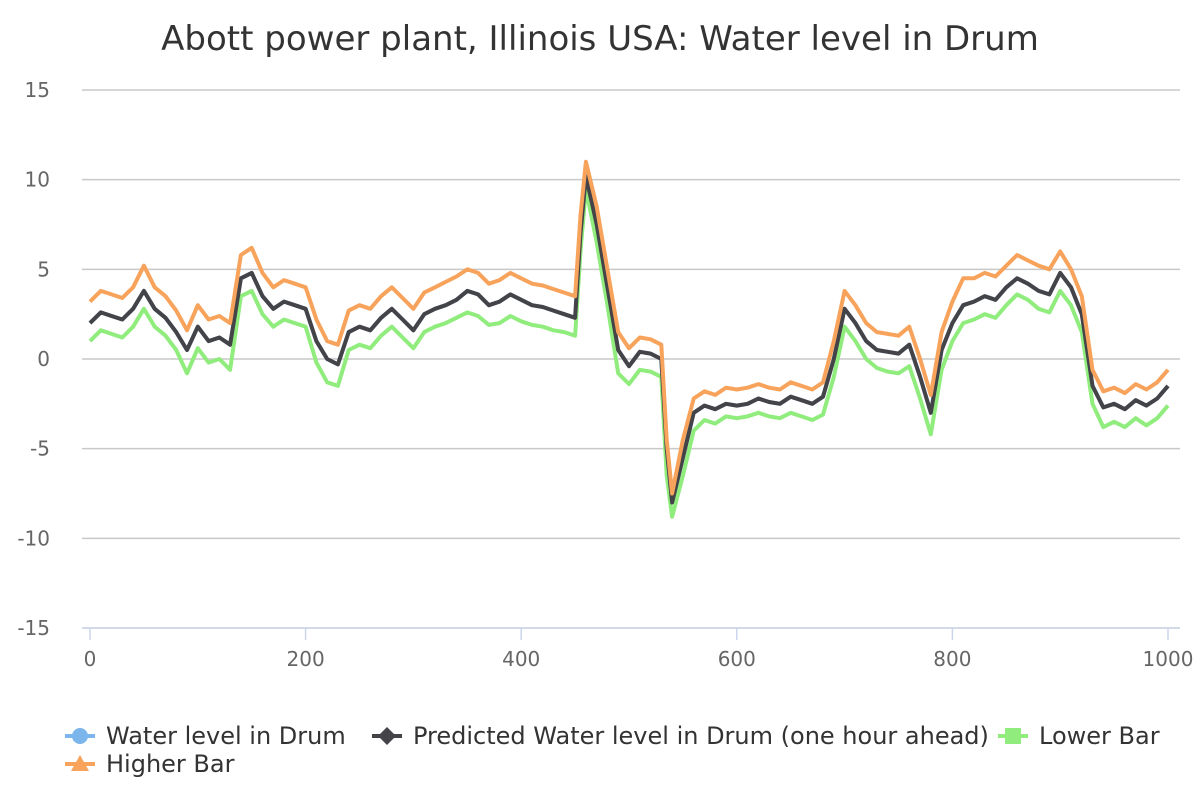 This screenshot has height=800, width=1200. I want to click on y-tick-label: 10, so click(37, 180).